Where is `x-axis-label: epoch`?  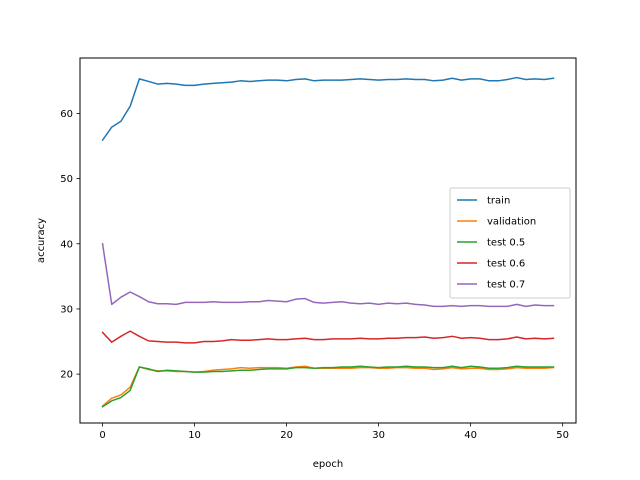
x-axis-label: epoch is located at coordinates (328, 464).